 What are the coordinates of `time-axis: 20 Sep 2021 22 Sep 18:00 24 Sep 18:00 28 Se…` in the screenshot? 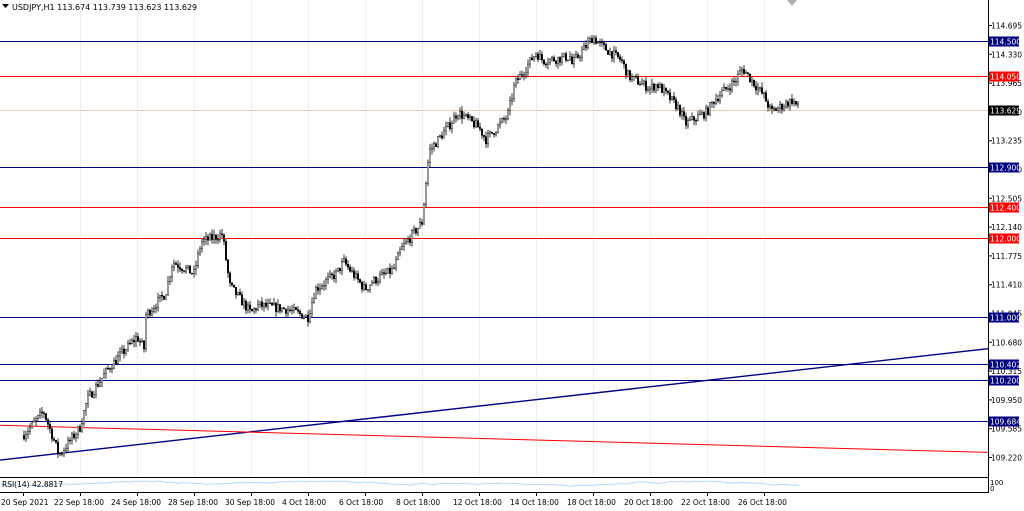 It's located at (394, 499).